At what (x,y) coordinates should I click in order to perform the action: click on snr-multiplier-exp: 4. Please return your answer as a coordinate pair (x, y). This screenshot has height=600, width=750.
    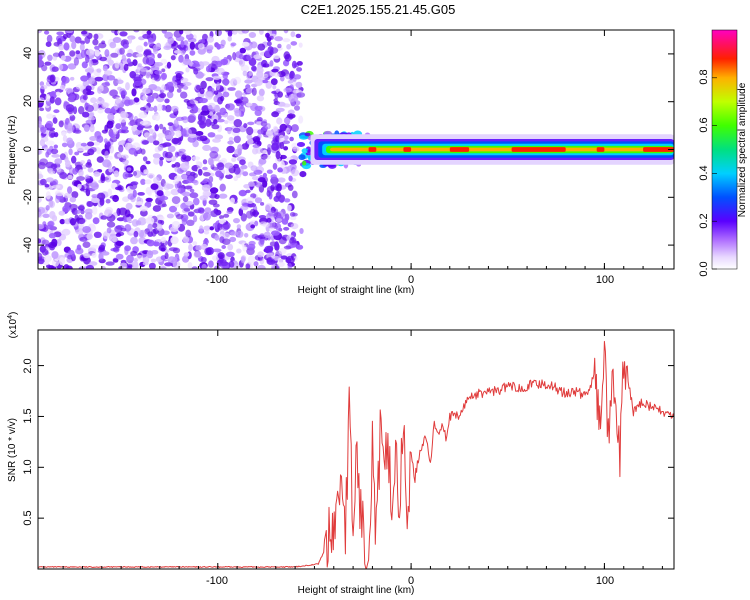
    Looking at the image, I should click on (10, 317).